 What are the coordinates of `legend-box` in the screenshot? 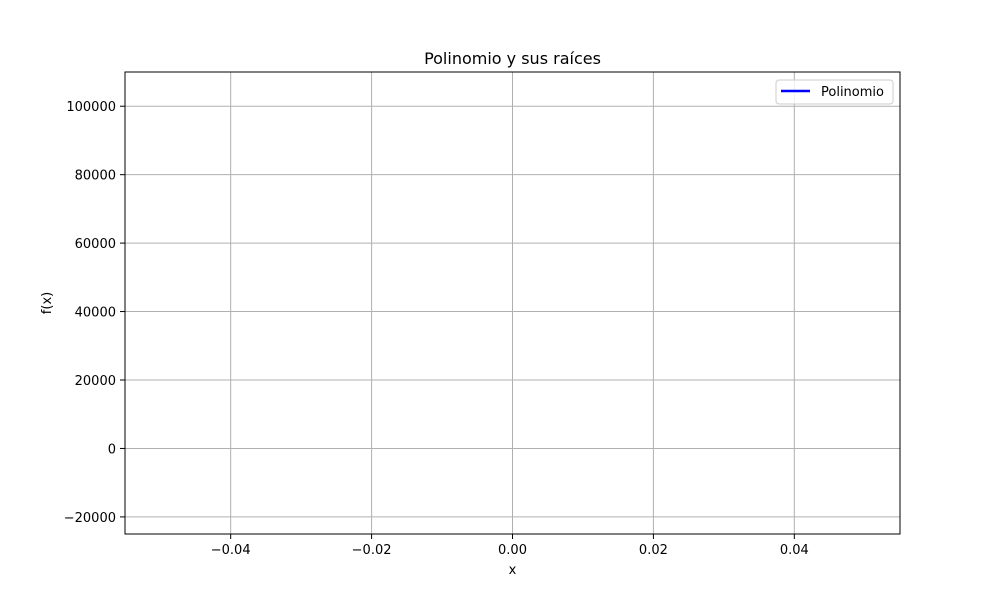 It's located at (834, 92).